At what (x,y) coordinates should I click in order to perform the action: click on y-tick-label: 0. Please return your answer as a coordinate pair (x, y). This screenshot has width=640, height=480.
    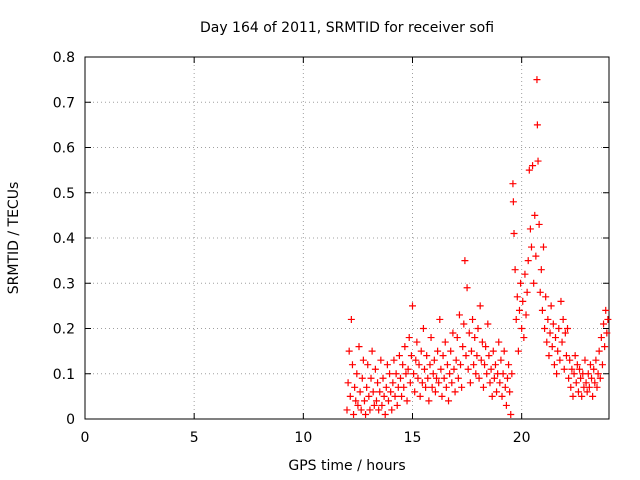
    Looking at the image, I should click on (70, 420).